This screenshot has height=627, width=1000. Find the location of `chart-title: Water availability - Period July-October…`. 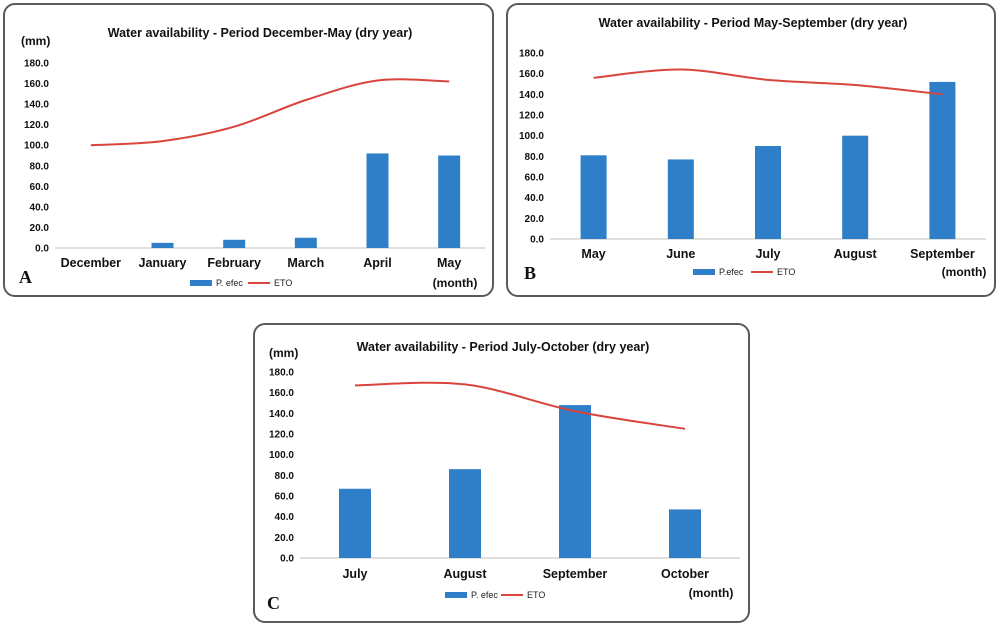

chart-title: Water availability - Period July-October… is located at coordinates (503, 347).